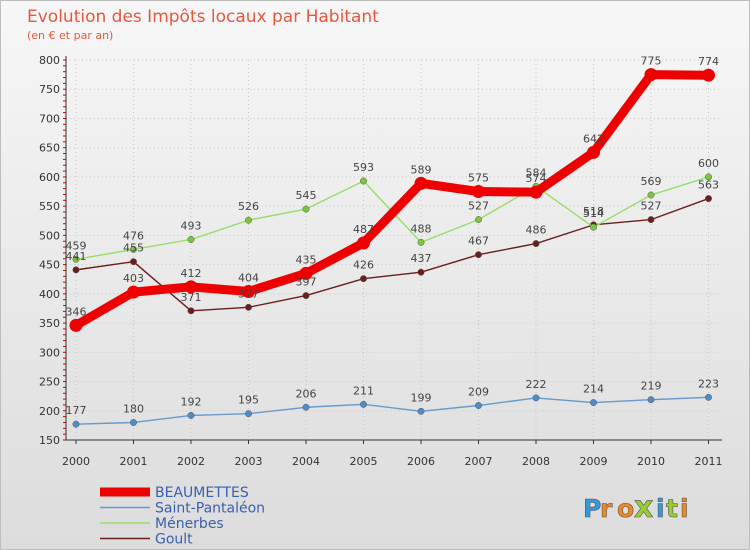 This screenshot has width=750, height=550. I want to click on data-label-menerbes: 545, so click(306, 195).